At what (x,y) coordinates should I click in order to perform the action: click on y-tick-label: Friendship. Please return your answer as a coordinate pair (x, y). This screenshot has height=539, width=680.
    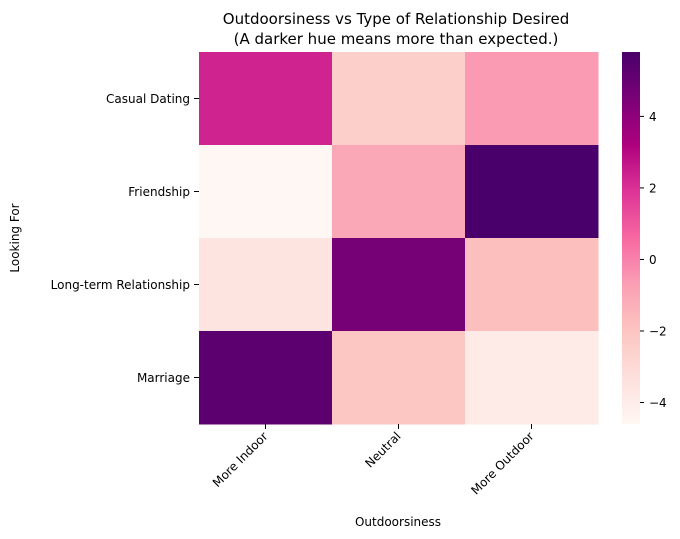
    Looking at the image, I should click on (159, 192).